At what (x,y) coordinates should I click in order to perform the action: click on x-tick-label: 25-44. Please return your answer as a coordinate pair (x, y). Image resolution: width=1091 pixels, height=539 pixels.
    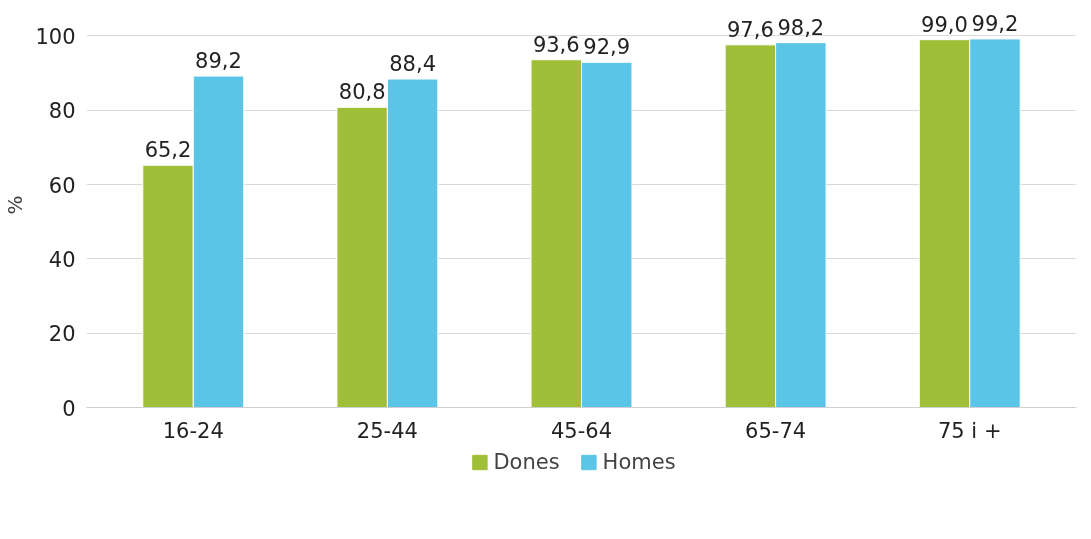
    Looking at the image, I should click on (387, 430).